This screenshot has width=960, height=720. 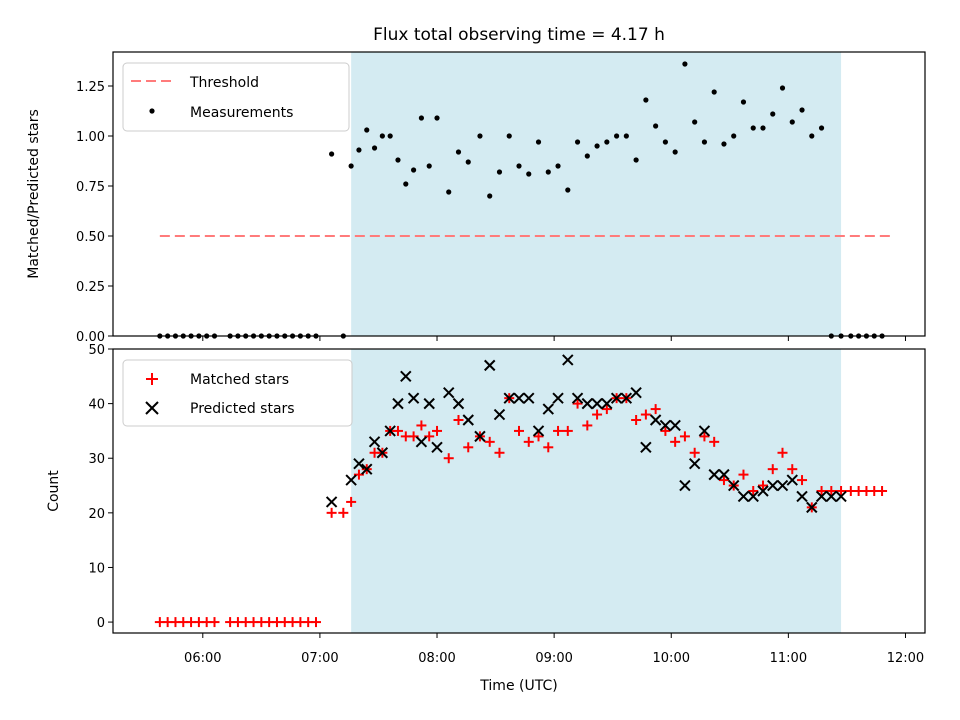 What do you see at coordinates (553, 658) in the screenshot?
I see `x-tick-label: 09:00` at bounding box center [553, 658].